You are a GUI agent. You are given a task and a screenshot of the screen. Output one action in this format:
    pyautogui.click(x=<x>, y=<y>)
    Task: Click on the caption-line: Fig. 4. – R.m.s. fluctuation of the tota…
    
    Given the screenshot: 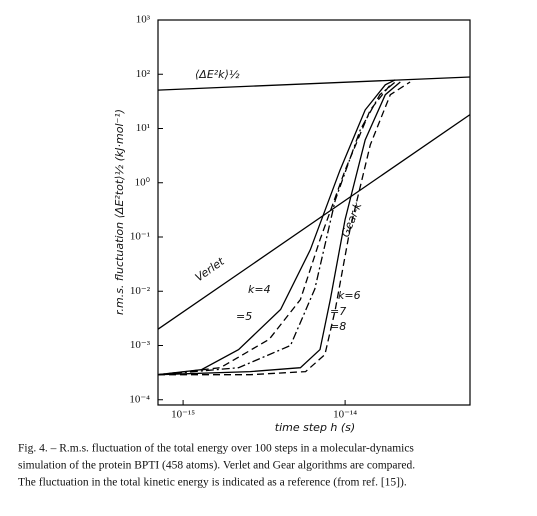 What is the action you would take?
    pyautogui.click(x=216, y=449)
    